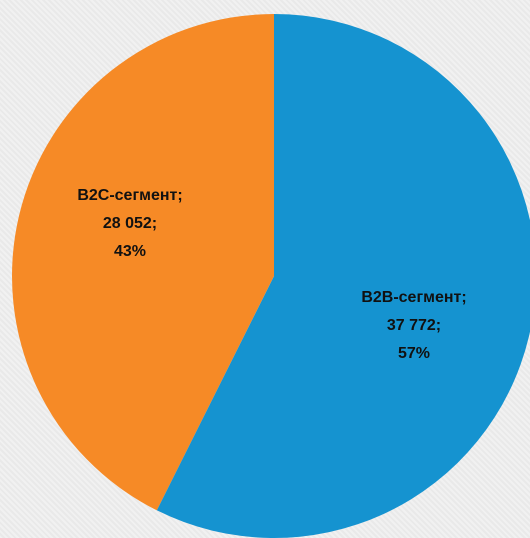 The image size is (530, 538). Describe the element at coordinates (129, 195) in the screenshot. I see `pie-label-name: B2C-сегмент;` at that location.